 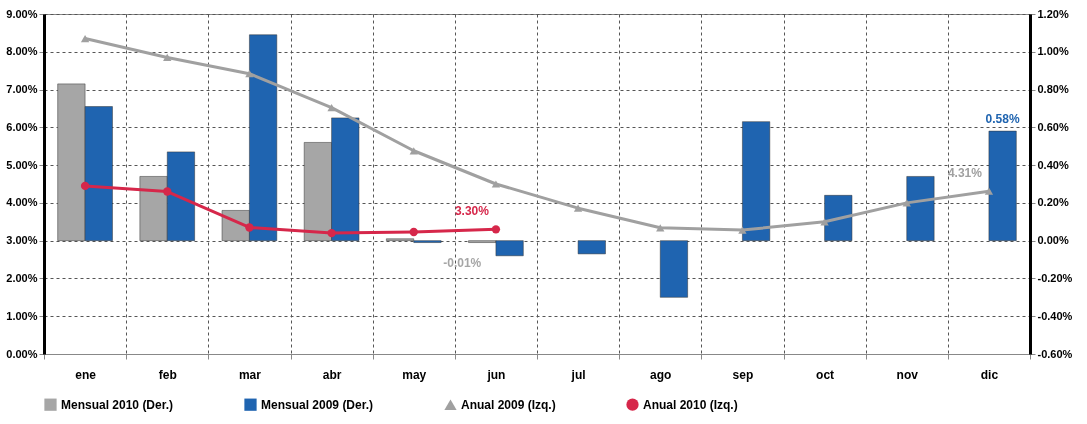 I want to click on y-tick-label: 5.00%, so click(x=22, y=164).